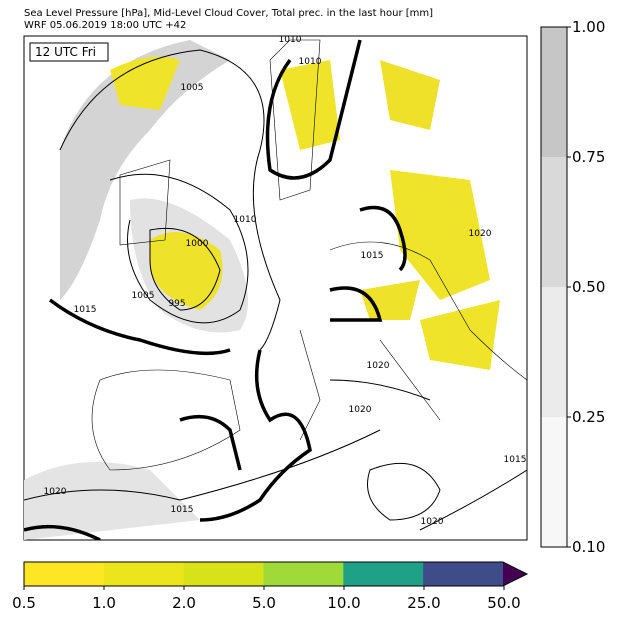  I want to click on tick-label: 0.75, so click(588, 157).